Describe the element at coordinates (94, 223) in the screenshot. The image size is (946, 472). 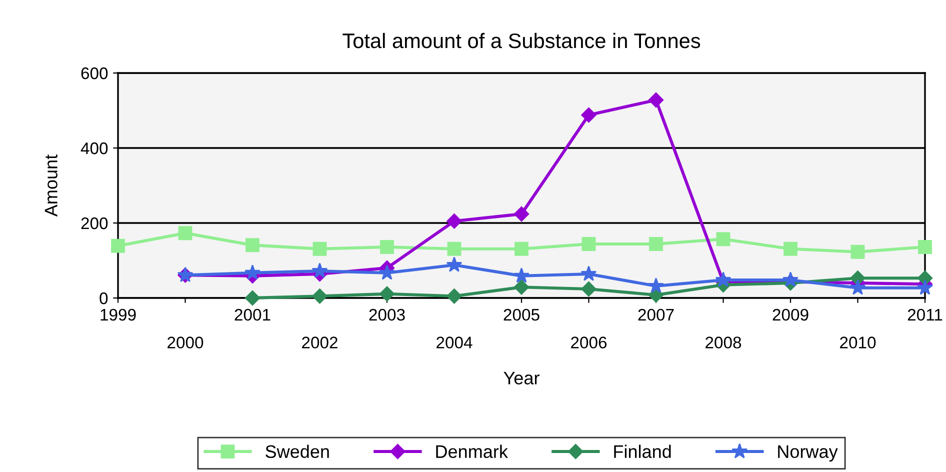
I see `y-tick-label: 200` at that location.